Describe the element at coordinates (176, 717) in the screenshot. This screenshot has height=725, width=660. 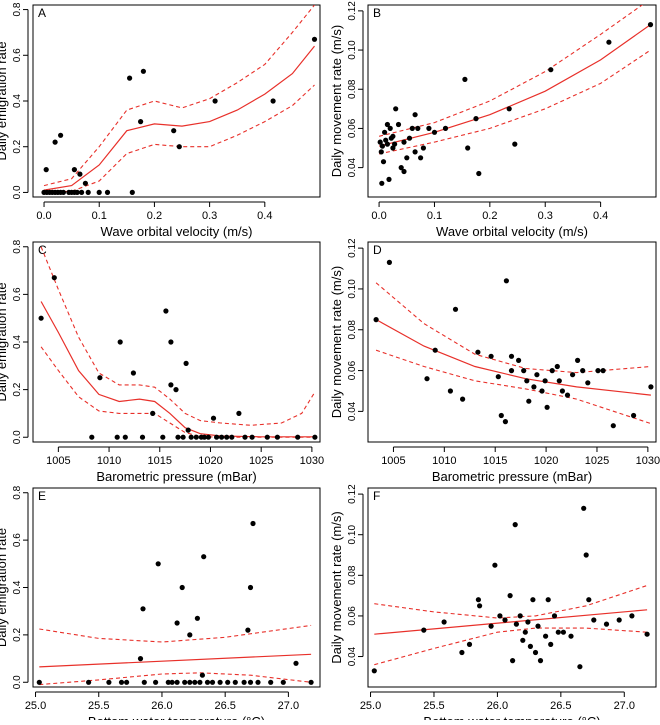
I see `x-axis-title: Bottom water temperature (°C)` at that location.